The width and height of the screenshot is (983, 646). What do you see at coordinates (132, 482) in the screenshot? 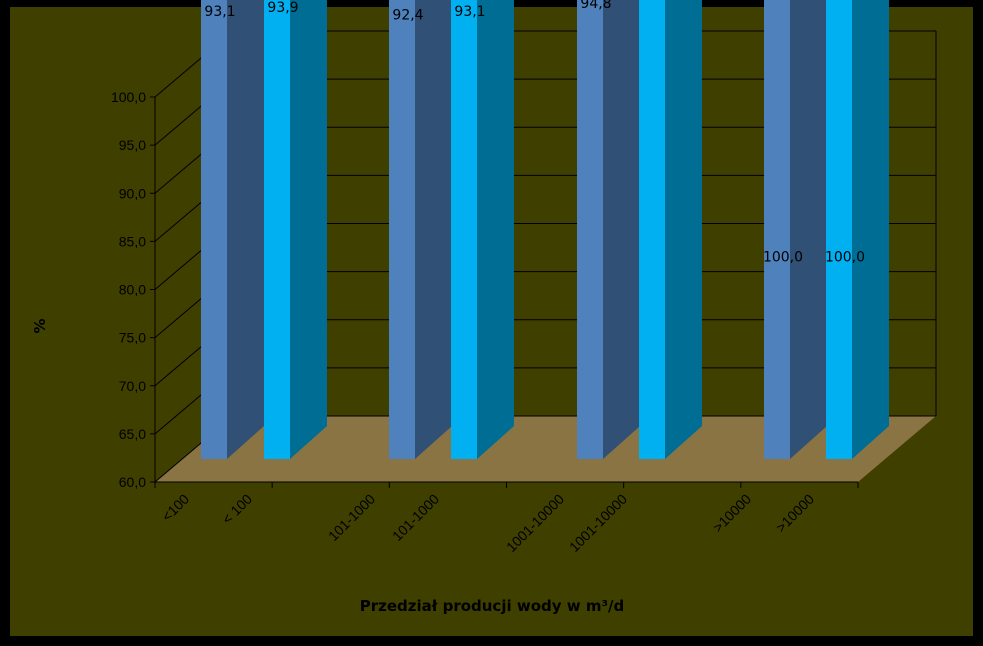
I see `y-tick-label: 60,0` at bounding box center [132, 482].